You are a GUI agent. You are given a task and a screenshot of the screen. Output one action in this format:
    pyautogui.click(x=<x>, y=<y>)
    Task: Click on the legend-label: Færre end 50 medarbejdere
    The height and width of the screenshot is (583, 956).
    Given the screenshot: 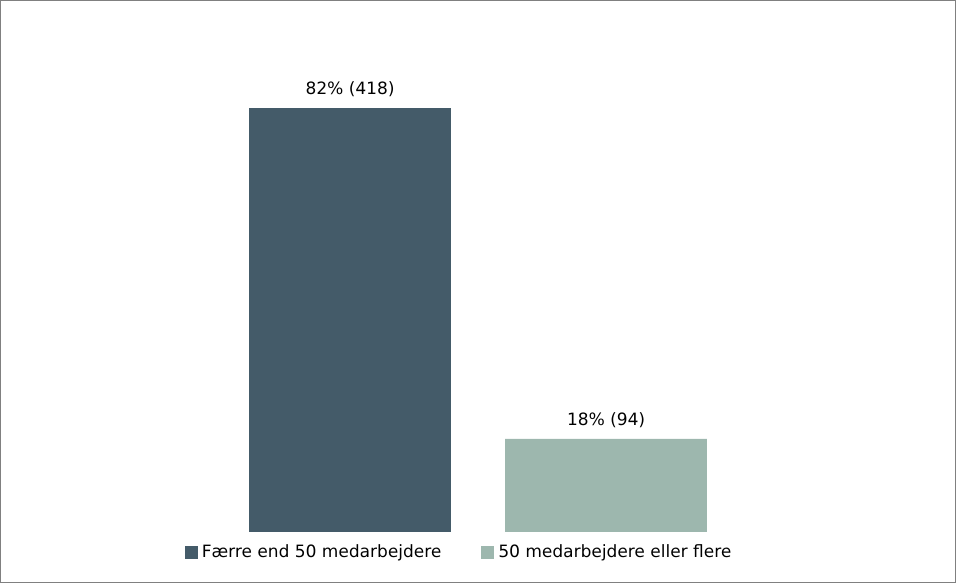 What is the action you would take?
    pyautogui.click(x=322, y=552)
    